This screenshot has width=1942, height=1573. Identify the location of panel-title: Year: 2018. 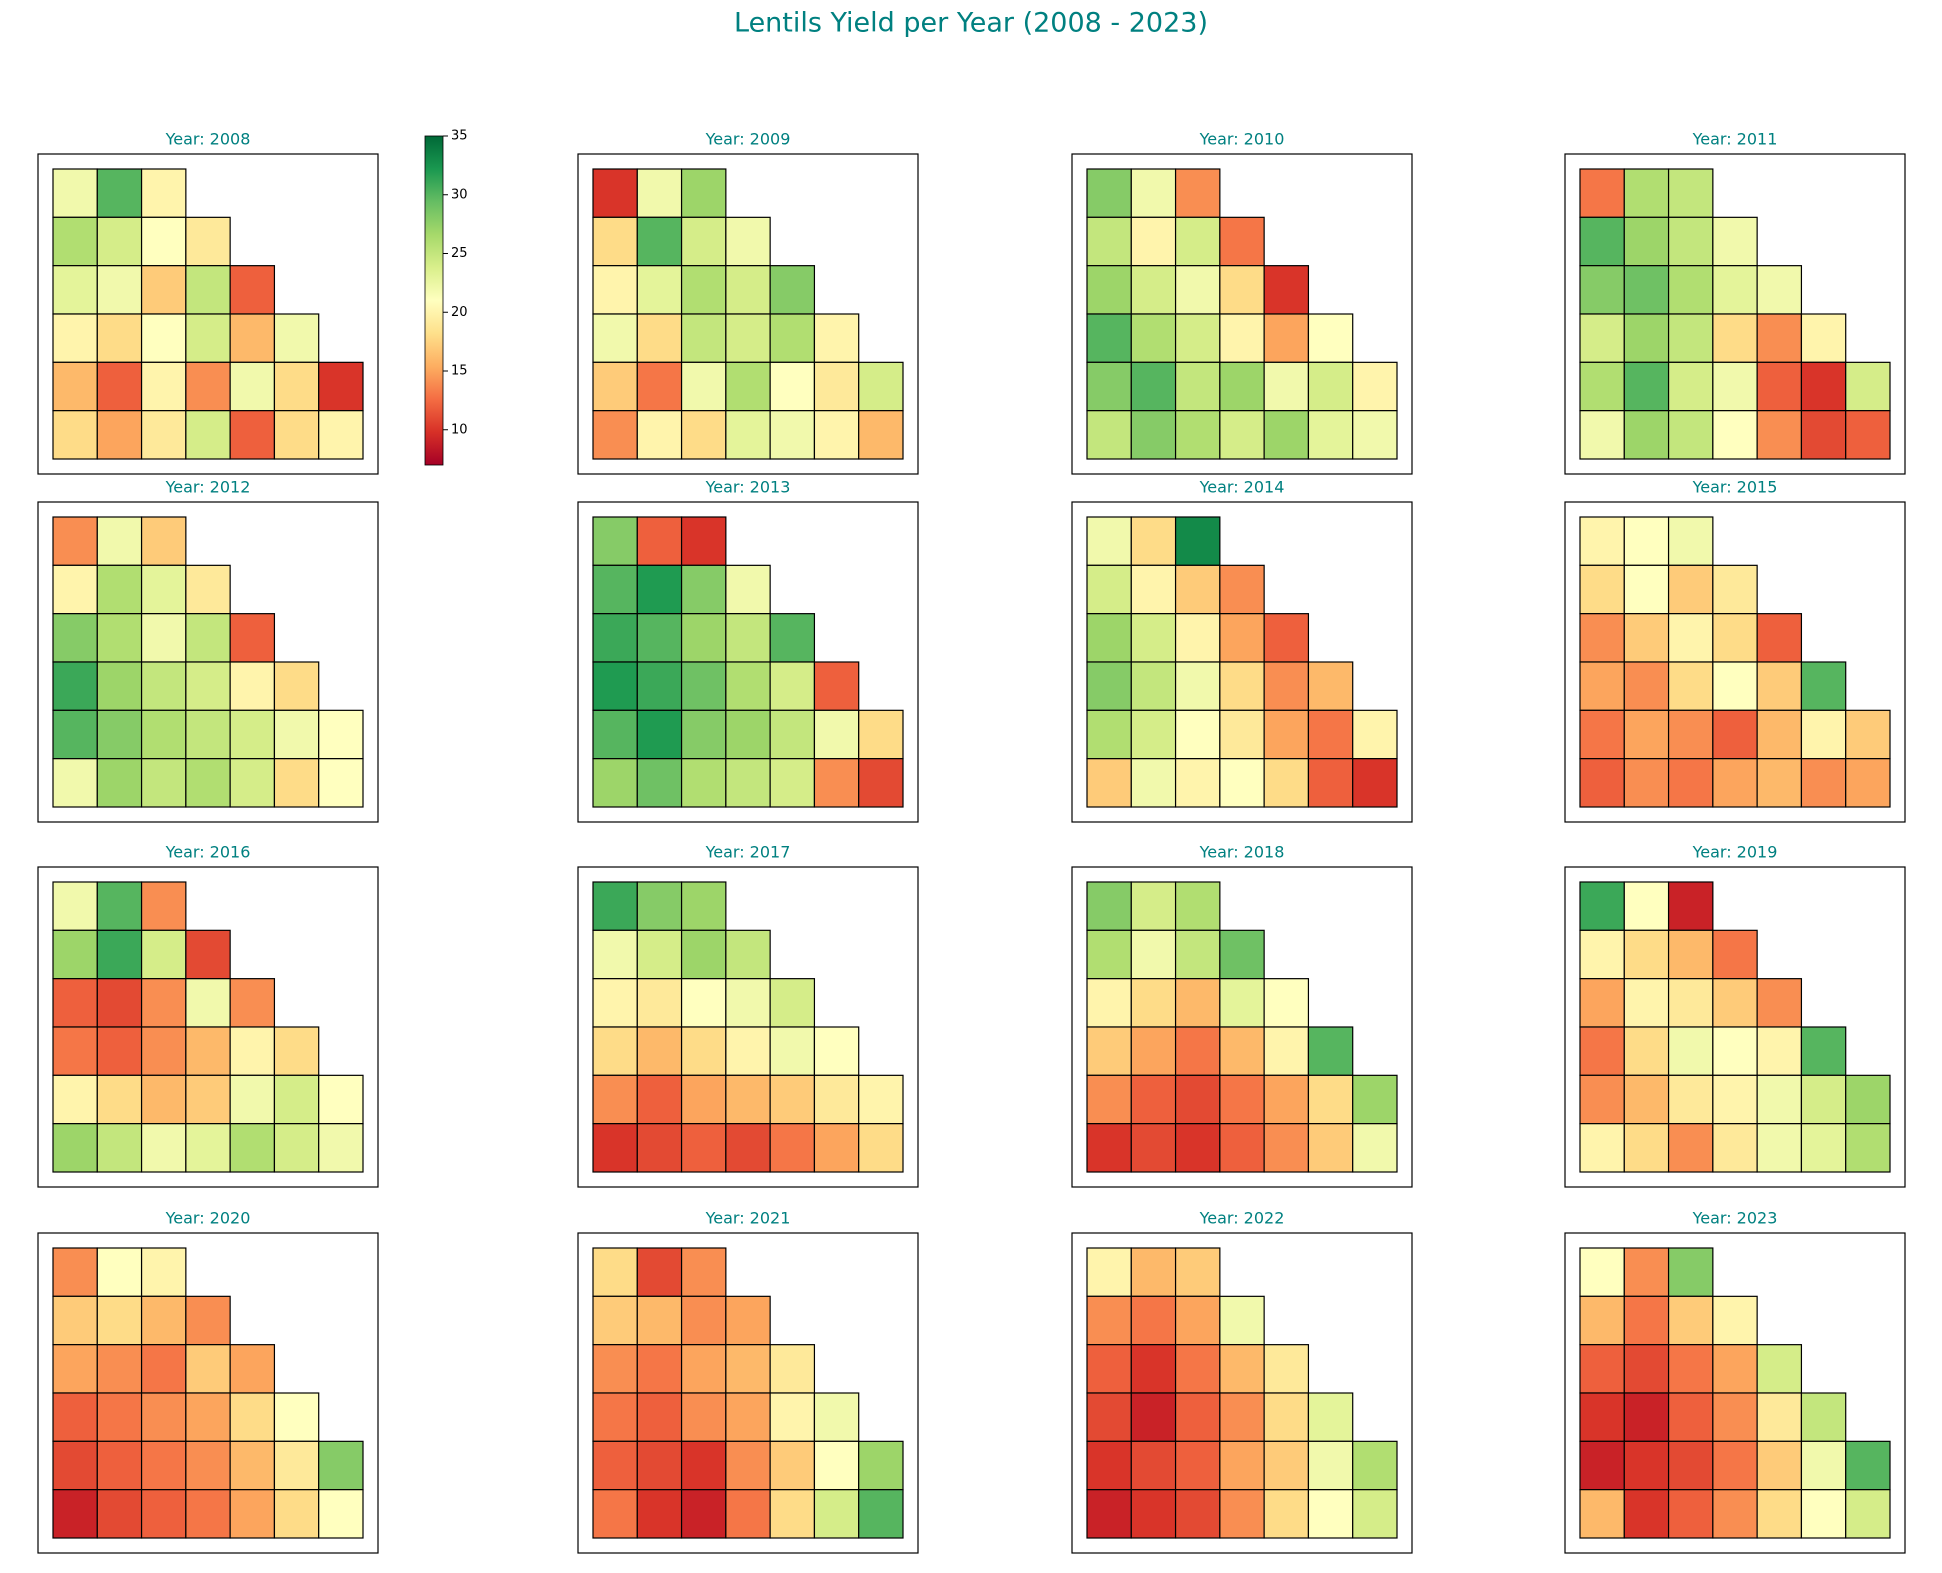
(1242, 852).